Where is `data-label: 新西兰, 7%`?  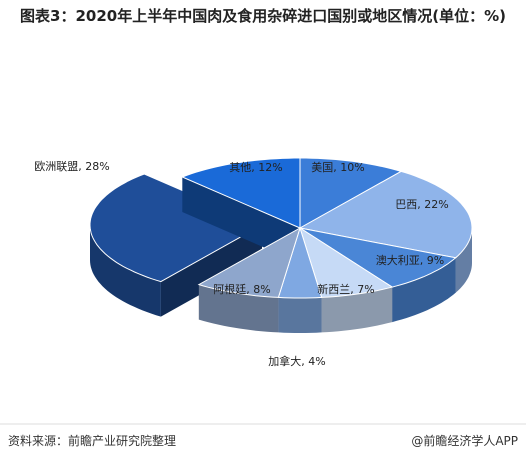
data-label: 新西兰, 7% is located at coordinates (345, 289).